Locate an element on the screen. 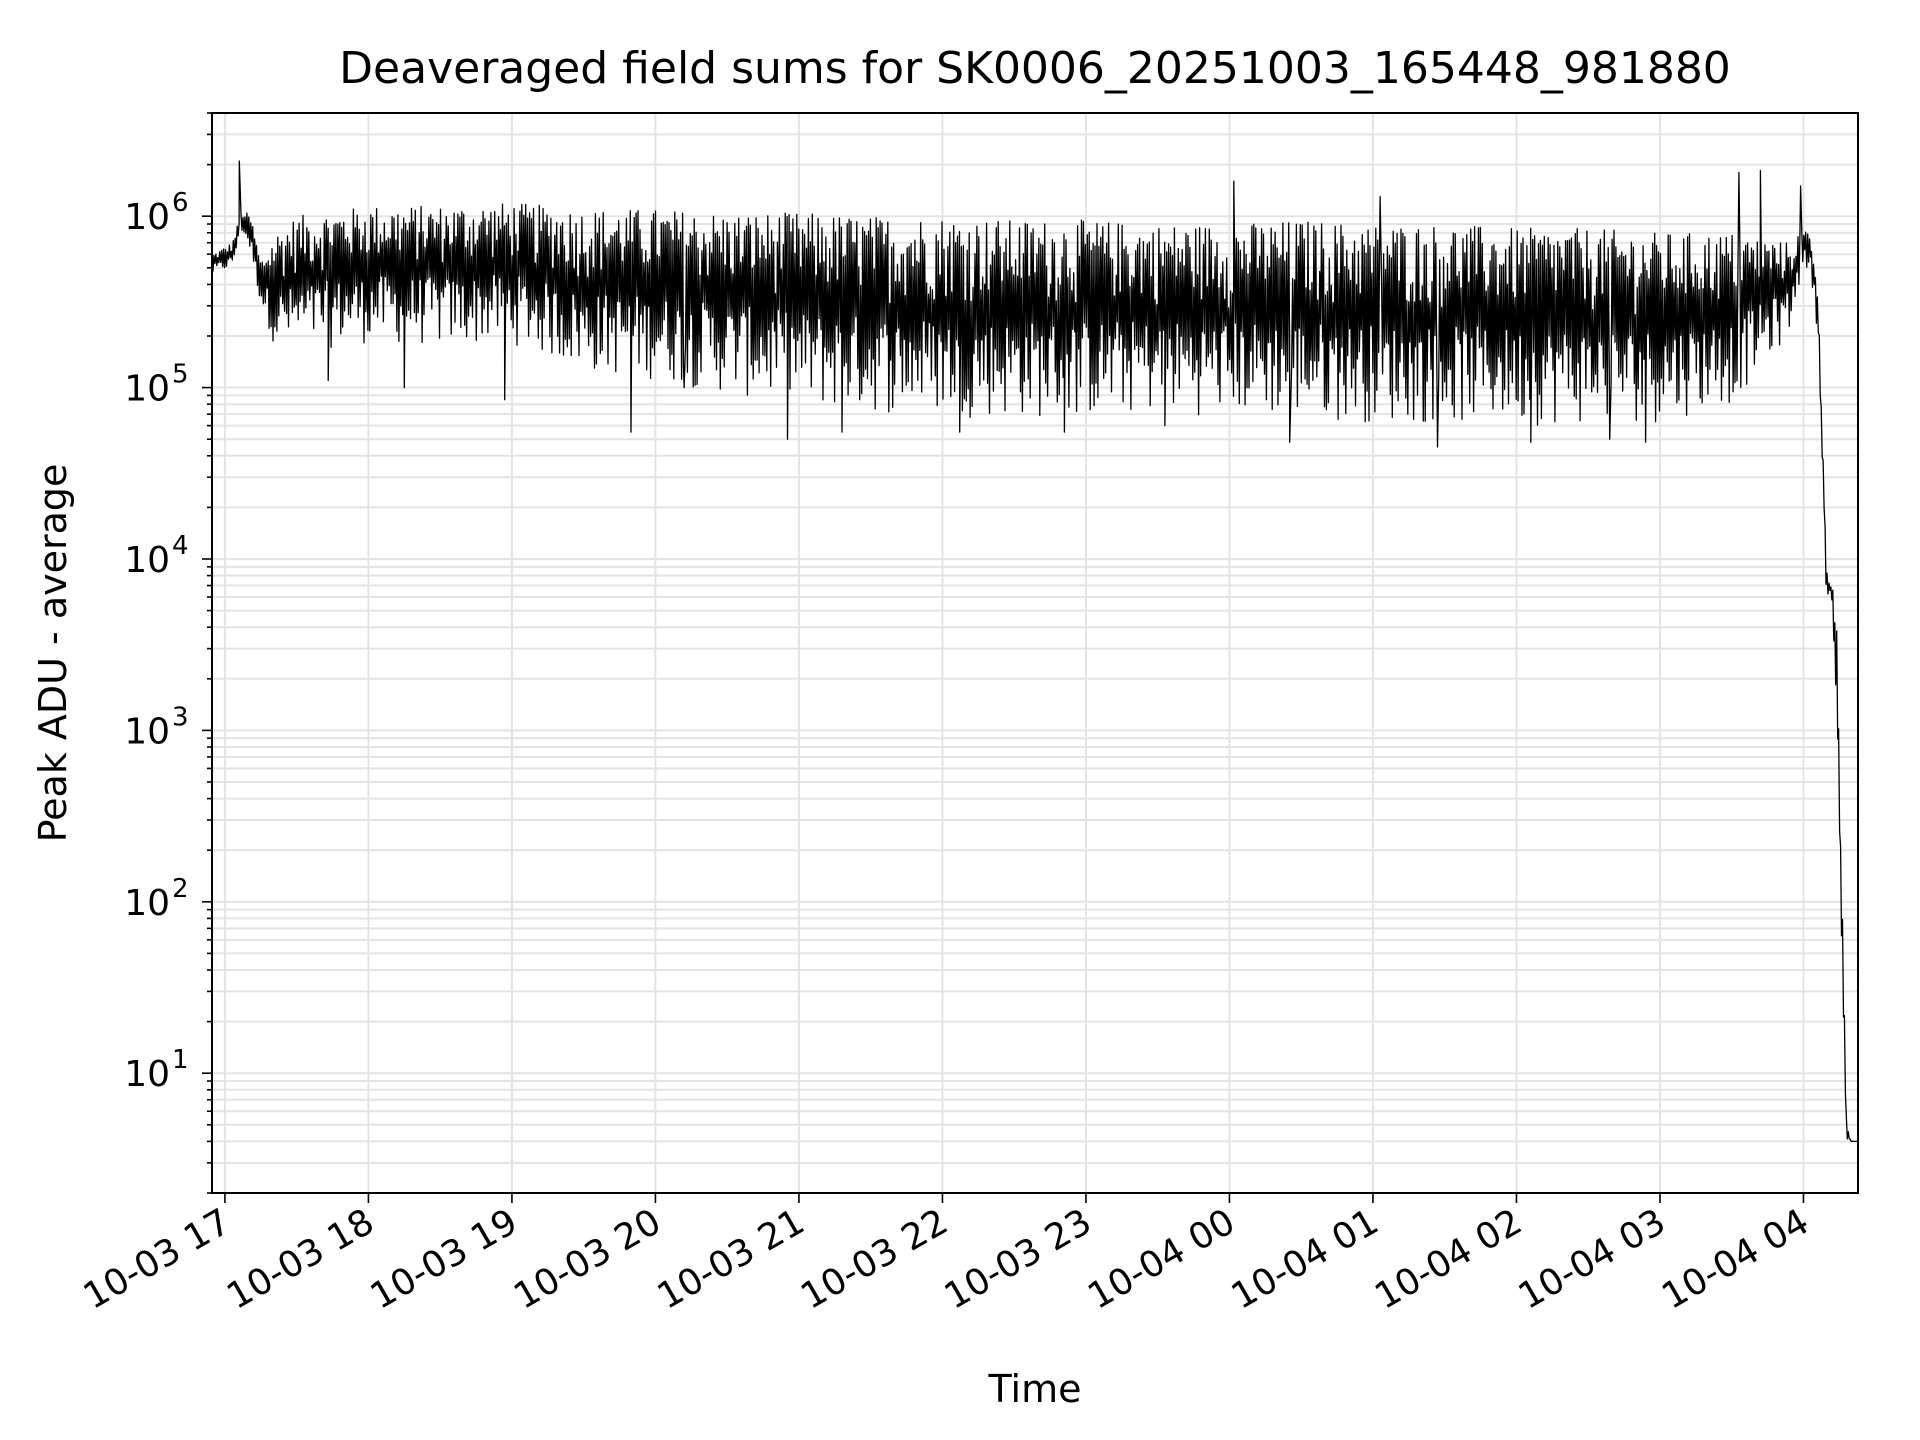 The width and height of the screenshot is (1920, 1440). y-tick-exponent: 5 is located at coordinates (180, 375).